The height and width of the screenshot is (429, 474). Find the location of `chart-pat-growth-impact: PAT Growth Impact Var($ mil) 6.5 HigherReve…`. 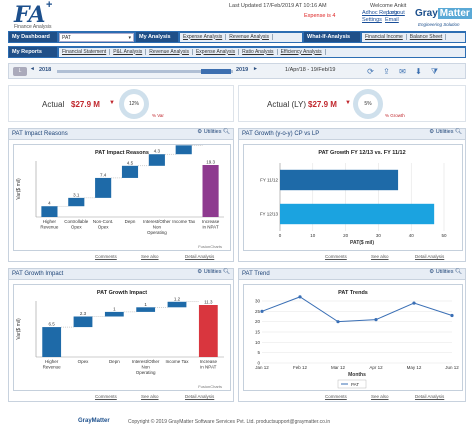

chart-pat-growth-impact: PAT Growth Impact Var($ mil) 6.5 HigherReve… is located at coordinates (120, 339).